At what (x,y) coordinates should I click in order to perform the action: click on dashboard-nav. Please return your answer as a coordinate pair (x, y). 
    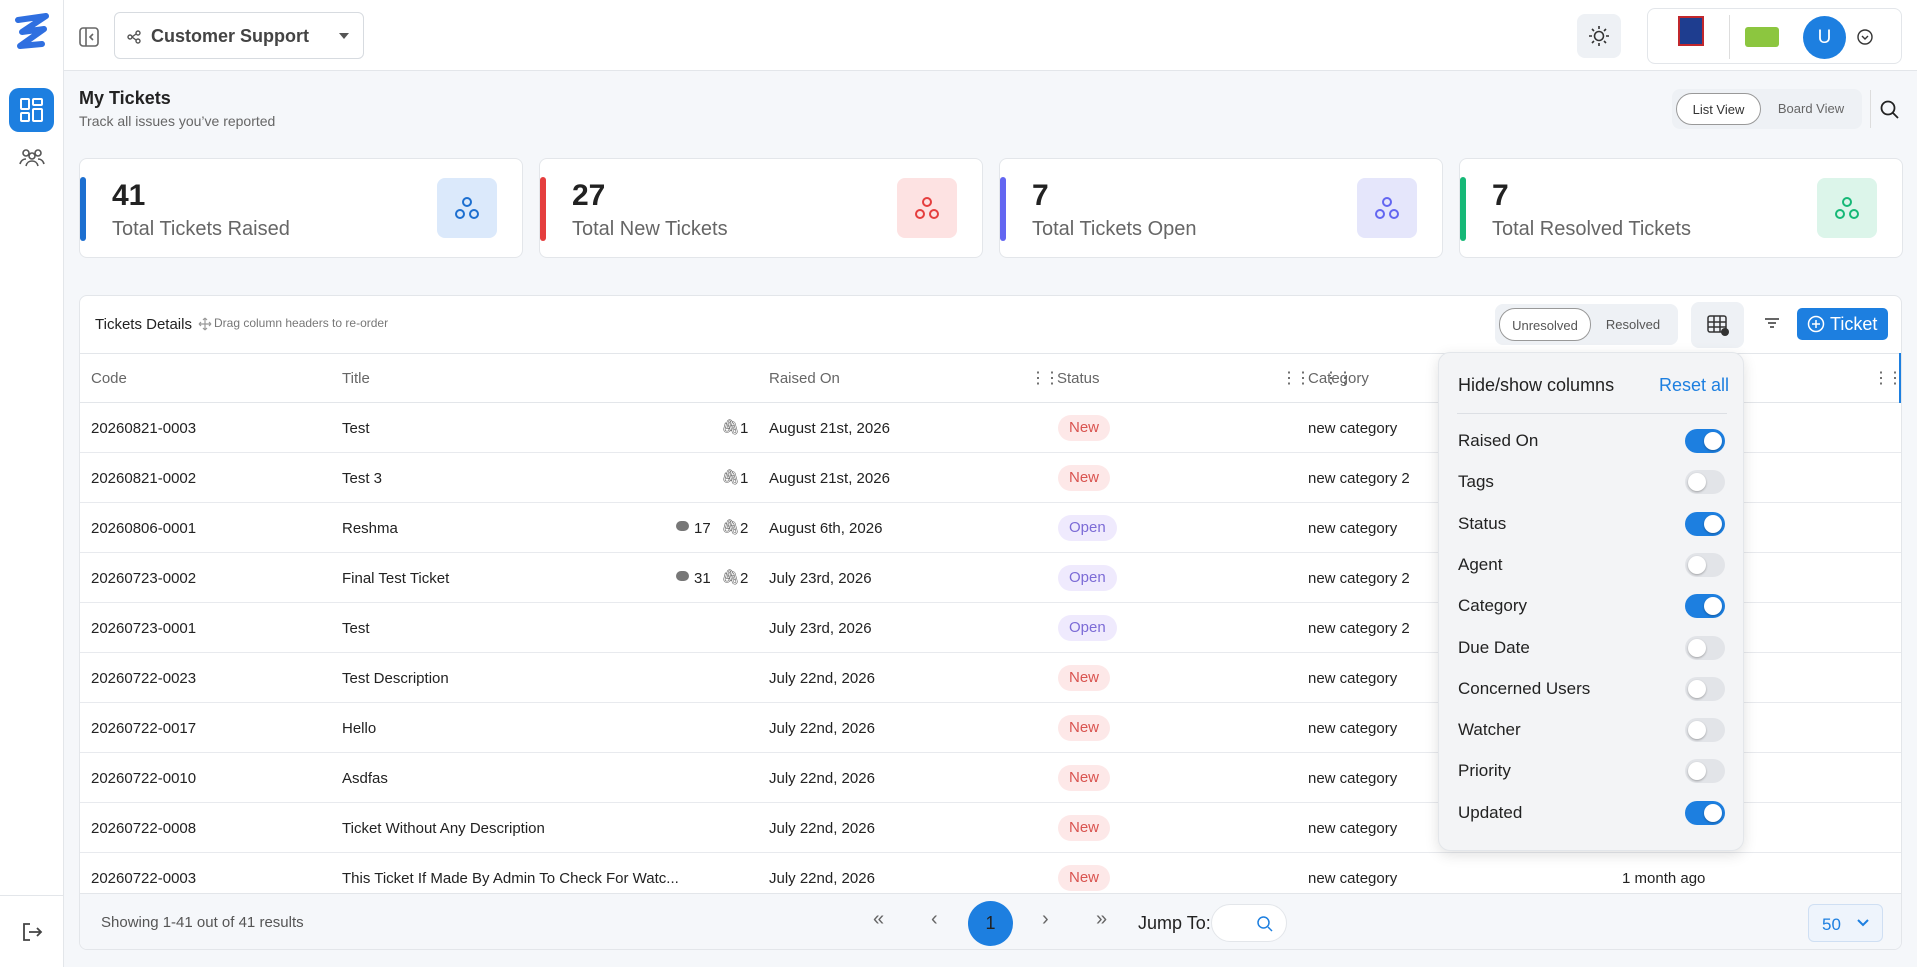
    Looking at the image, I should click on (31, 110).